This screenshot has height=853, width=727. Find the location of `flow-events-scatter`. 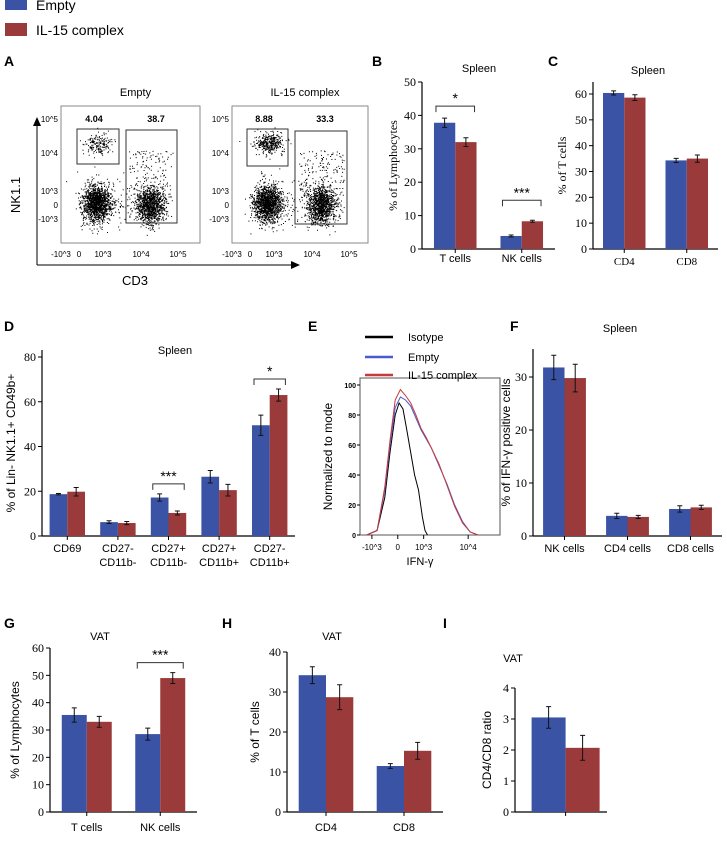

flow-events-scatter is located at coordinates (292, 181).